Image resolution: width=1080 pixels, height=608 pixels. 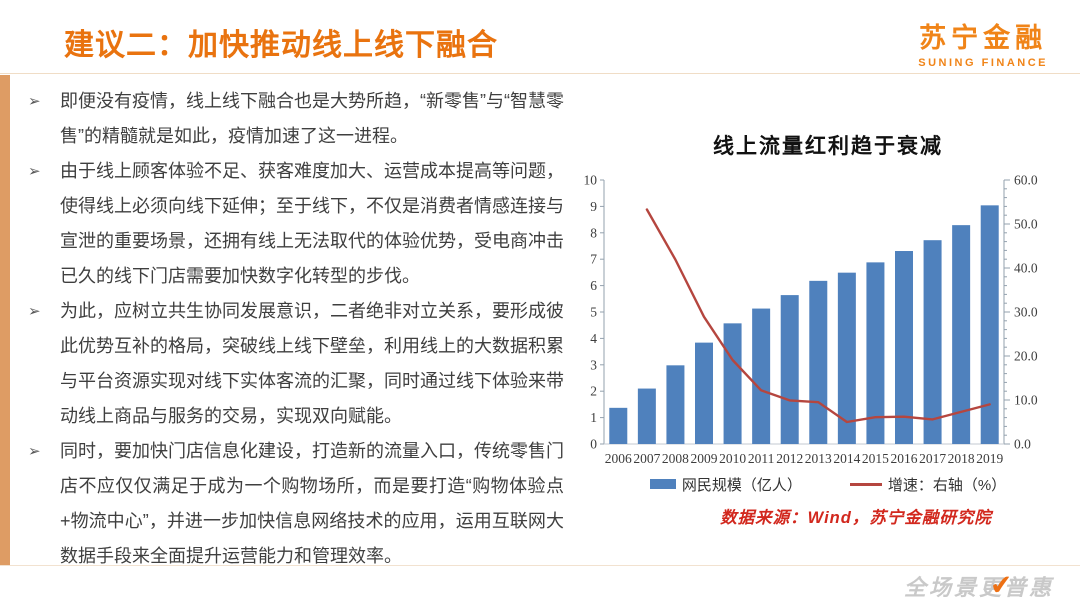 I want to click on data-source-note: 数据来源：Wind，苏宁金融研究院, so click(x=856, y=518).